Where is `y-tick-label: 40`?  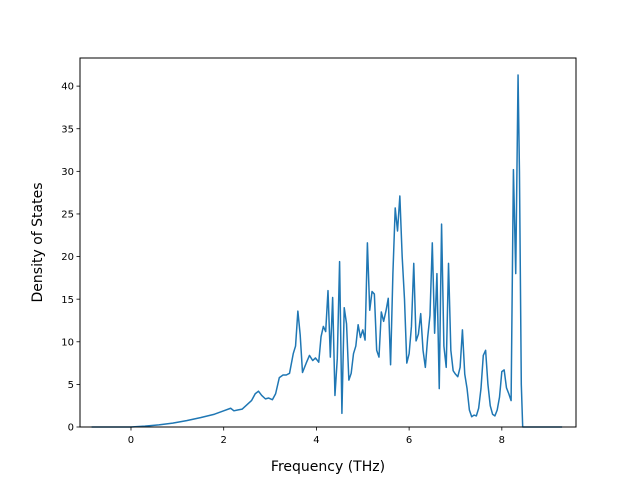
y-tick-label: 40 is located at coordinates (67, 87).